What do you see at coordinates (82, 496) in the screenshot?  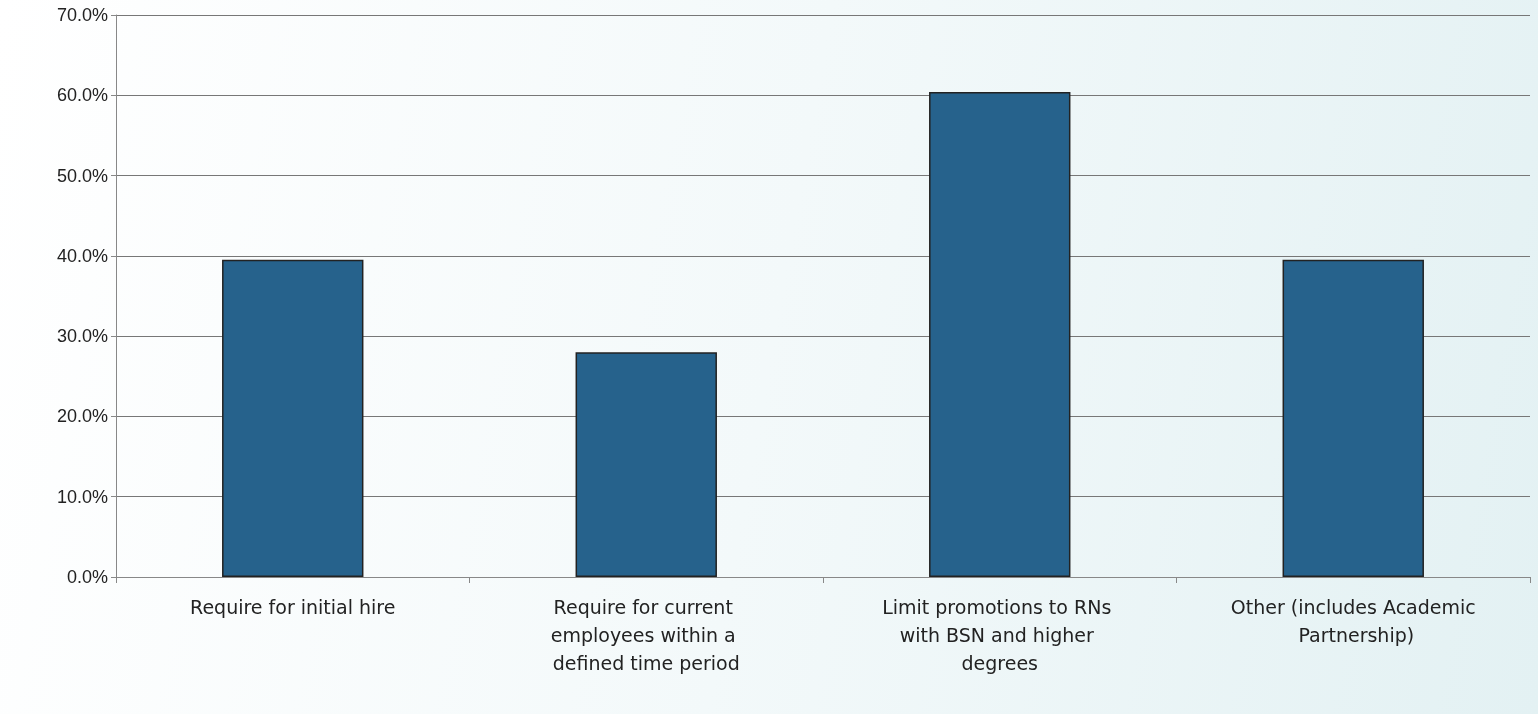 I see `y-tick-label: 10.0%` at bounding box center [82, 496].